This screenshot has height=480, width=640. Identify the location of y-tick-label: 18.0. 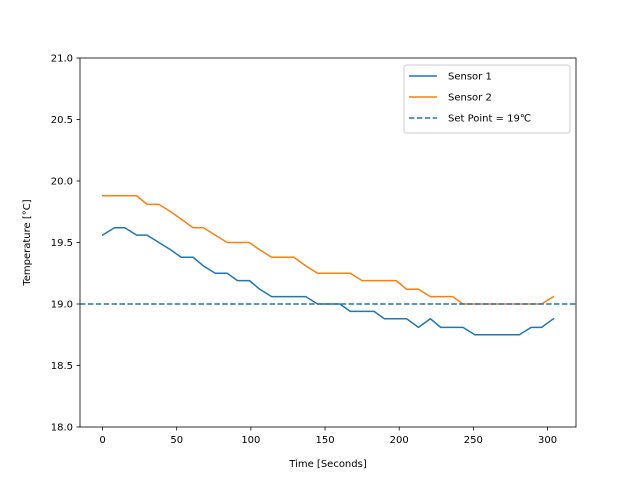
(62, 428).